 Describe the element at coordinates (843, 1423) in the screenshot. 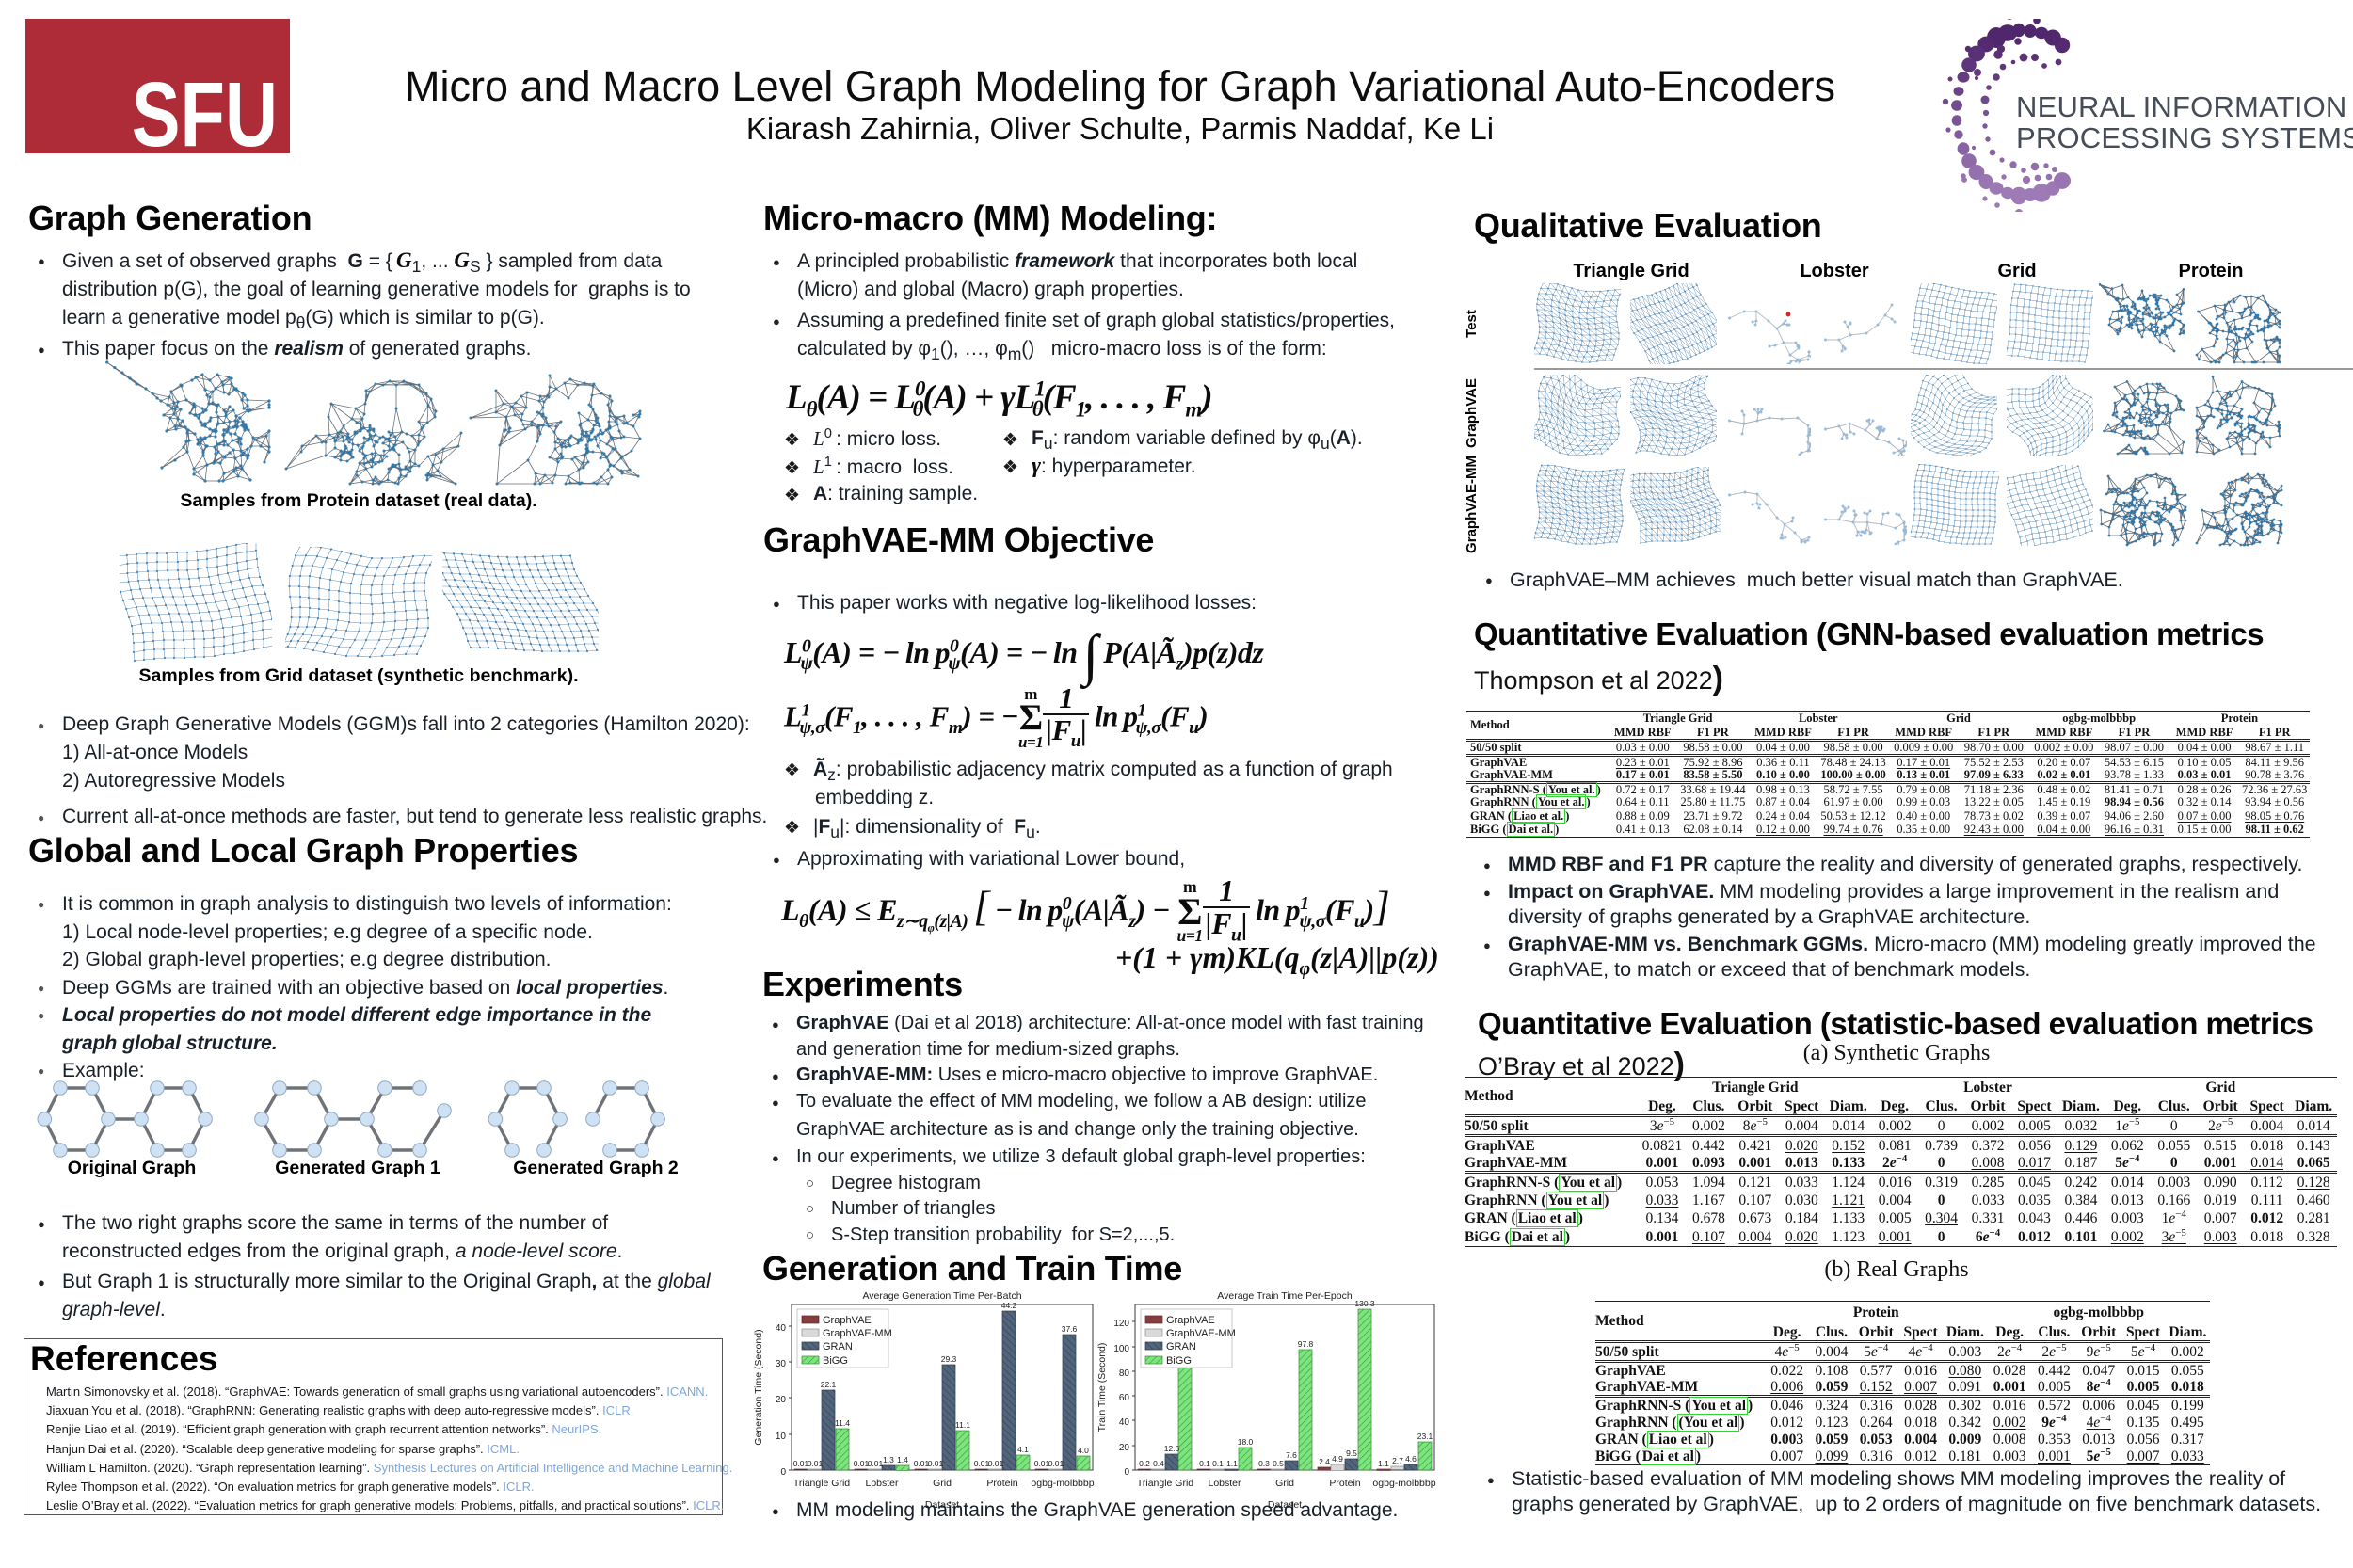

I see `svg-text: 11.4` at that location.